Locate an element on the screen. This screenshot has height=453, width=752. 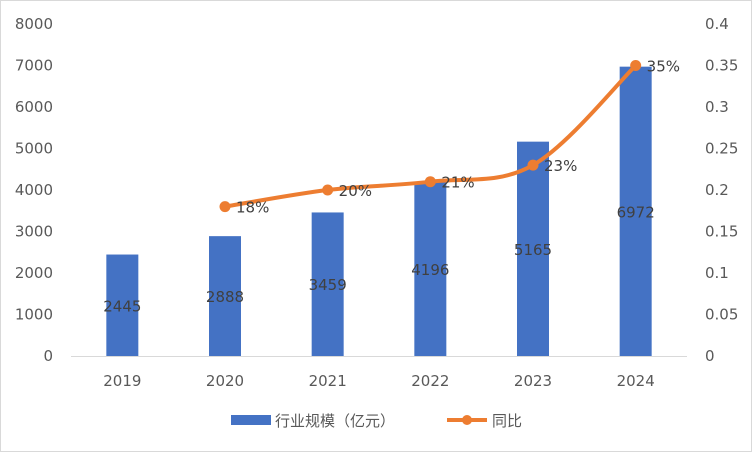
right-tick-label: 0.2 is located at coordinates (717, 190).